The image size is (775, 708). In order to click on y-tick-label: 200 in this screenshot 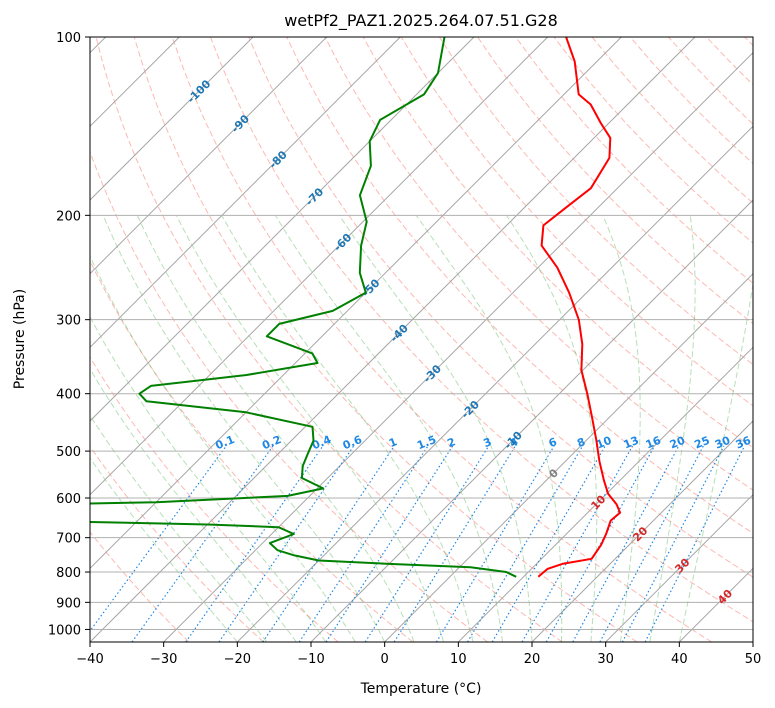, I will do `click(68, 216)`.